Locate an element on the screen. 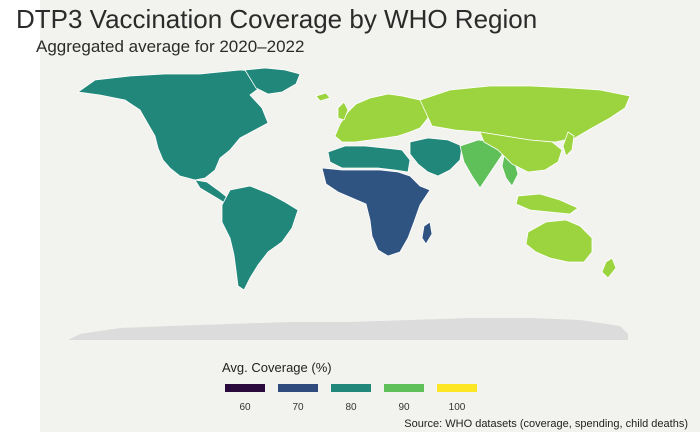 Image resolution: width=700 pixels, height=432 pixels. north-america is located at coordinates (173, 125).